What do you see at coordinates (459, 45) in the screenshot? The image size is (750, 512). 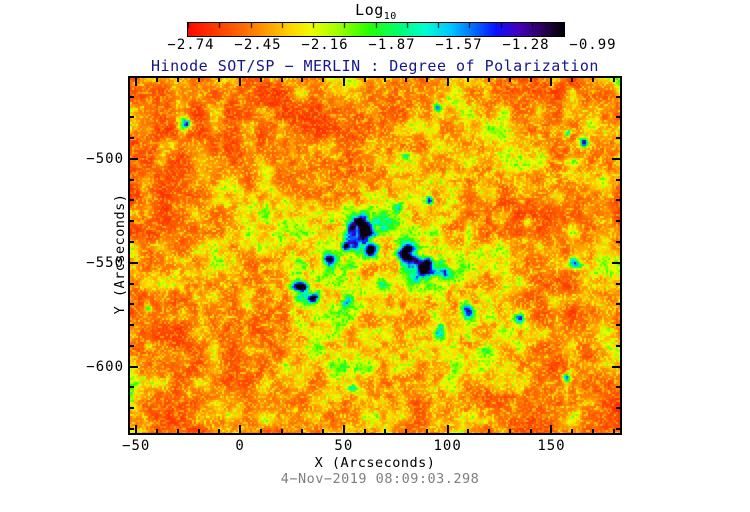 I see `colorbar-tick-label: −1.57` at bounding box center [459, 45].